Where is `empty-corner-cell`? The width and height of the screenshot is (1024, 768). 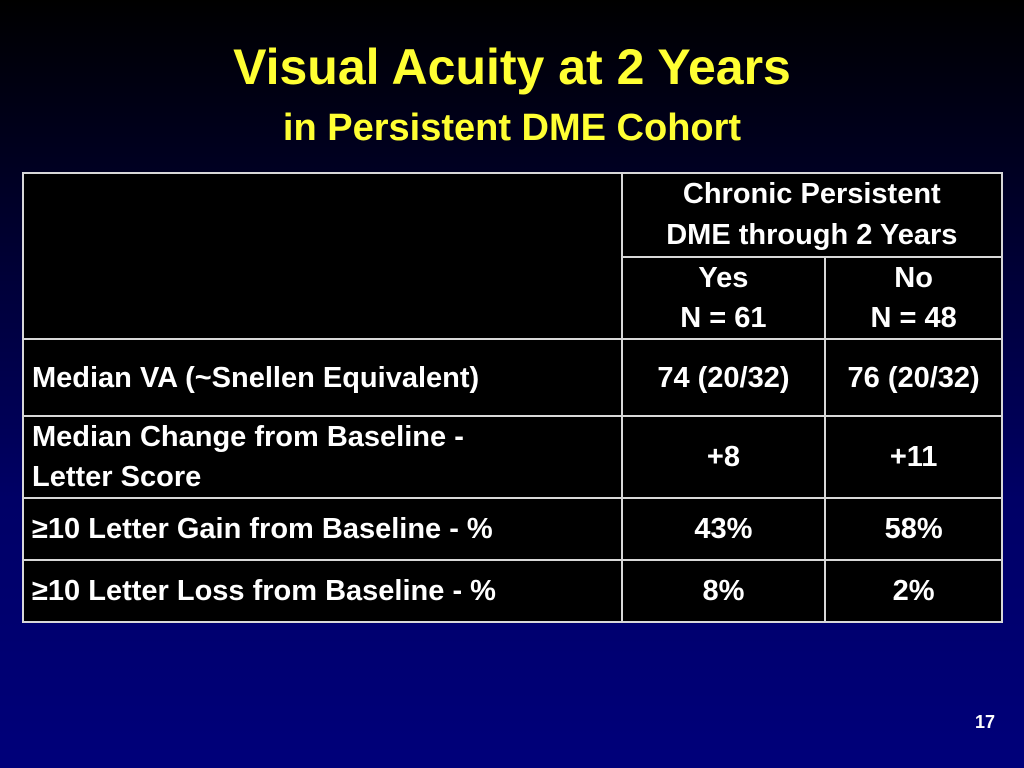 empty-corner-cell is located at coordinates (322, 256).